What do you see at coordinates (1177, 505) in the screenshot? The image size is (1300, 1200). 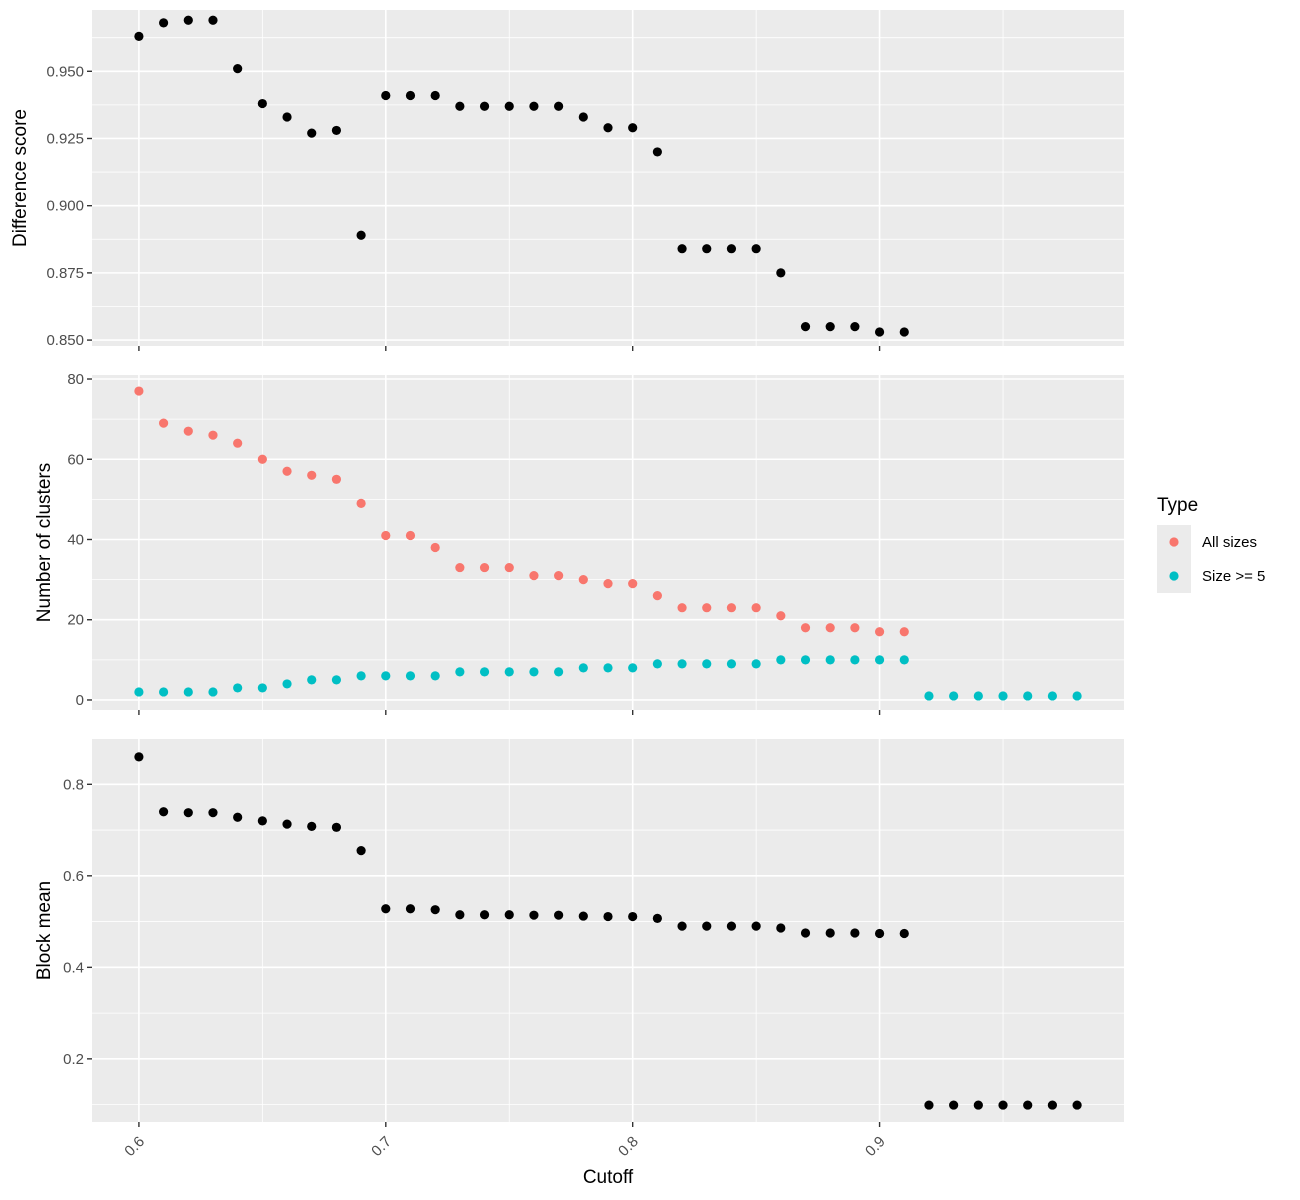 I see `legend-title: Type` at bounding box center [1177, 505].